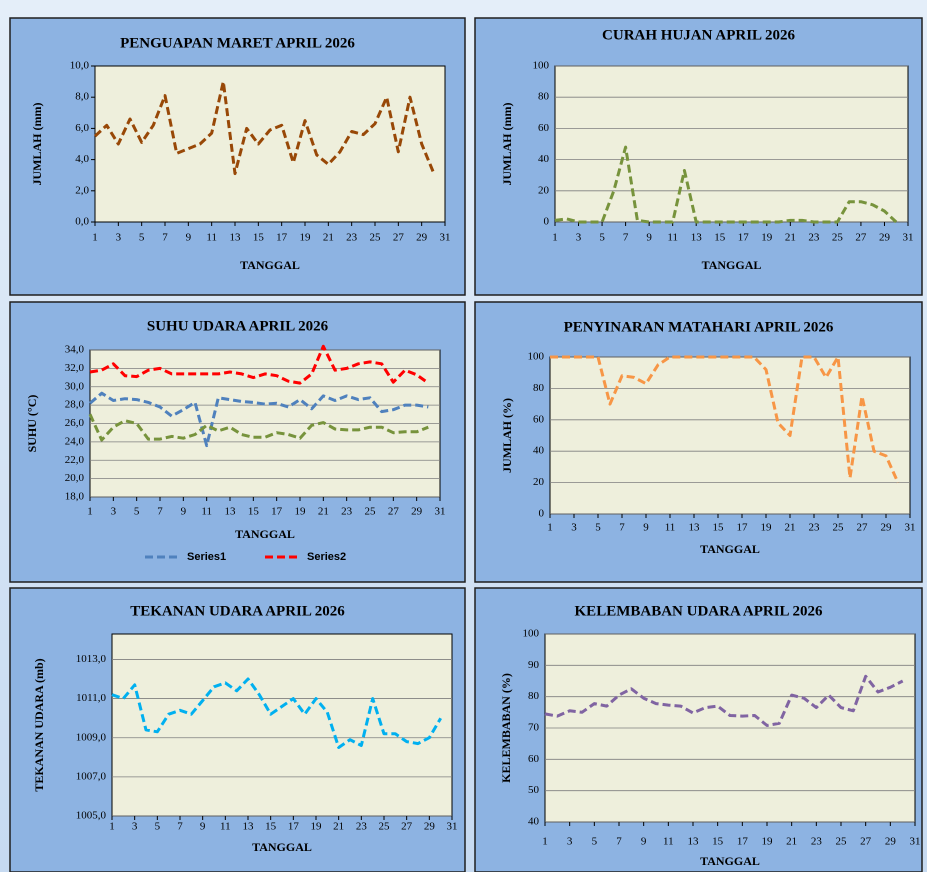  Describe the element at coordinates (237, 43) in the screenshot. I see `chart-title: PENGUAPAN MARET APRIL 2026` at that location.